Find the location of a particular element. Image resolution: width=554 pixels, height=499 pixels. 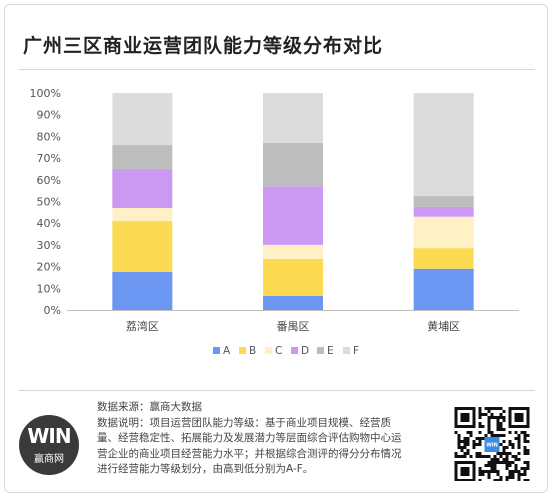

y-tick-label: 40% is located at coordinates (49, 223).